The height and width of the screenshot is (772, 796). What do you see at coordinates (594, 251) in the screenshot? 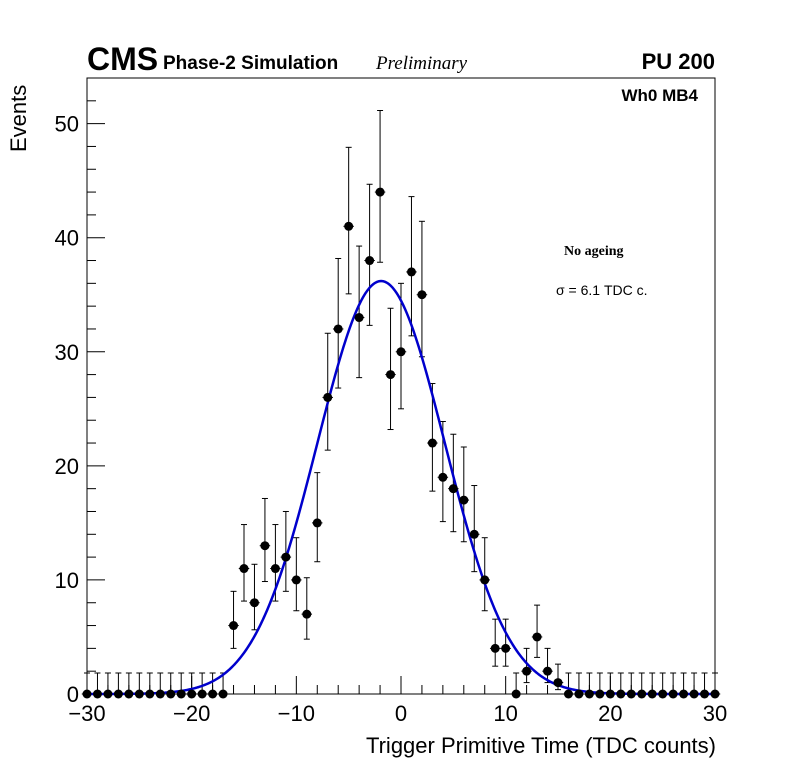
I see `no-ageing-label: No ageing` at bounding box center [594, 251].